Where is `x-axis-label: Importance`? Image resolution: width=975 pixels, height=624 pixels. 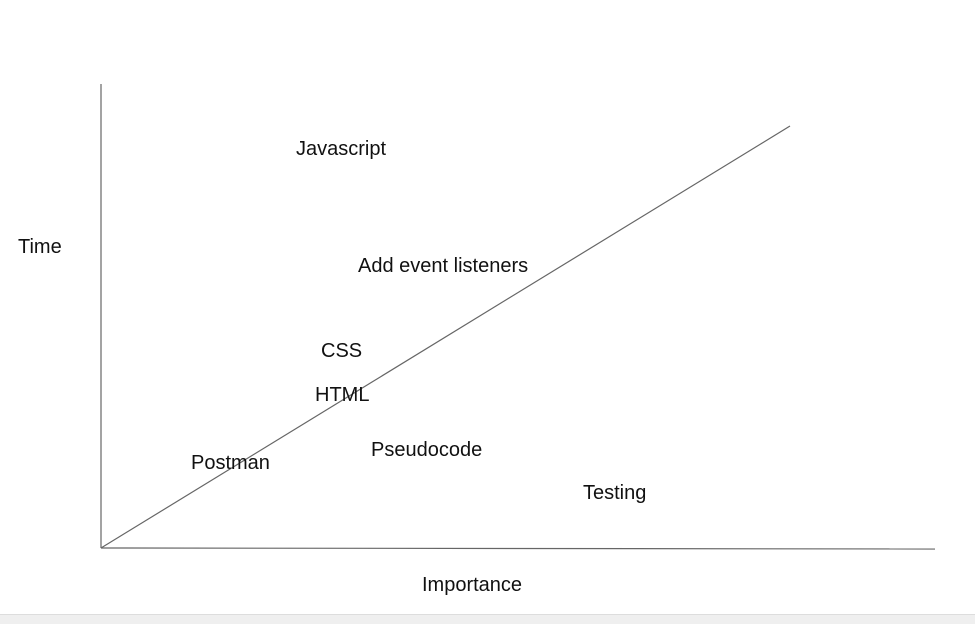
x-axis-label: Importance is located at coordinates (472, 585).